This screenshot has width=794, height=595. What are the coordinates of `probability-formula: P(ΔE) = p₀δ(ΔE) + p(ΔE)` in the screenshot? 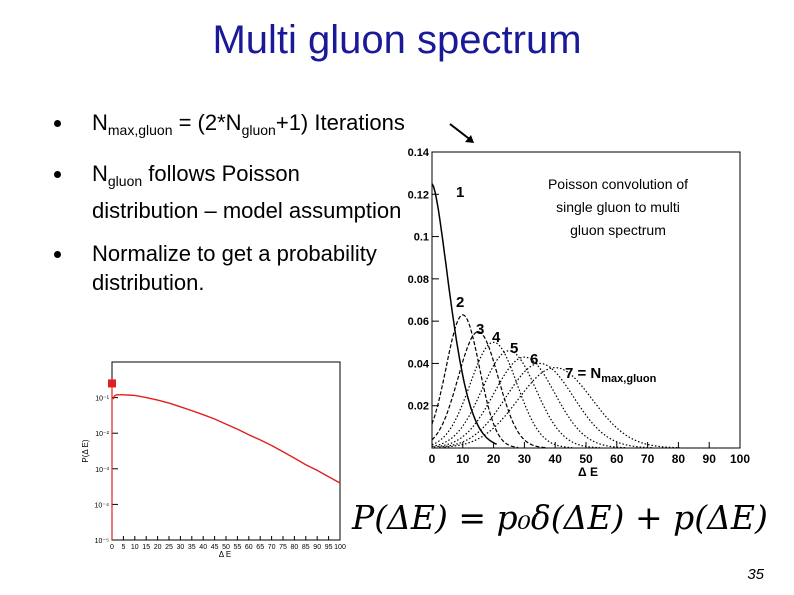 It's located at (560, 517).